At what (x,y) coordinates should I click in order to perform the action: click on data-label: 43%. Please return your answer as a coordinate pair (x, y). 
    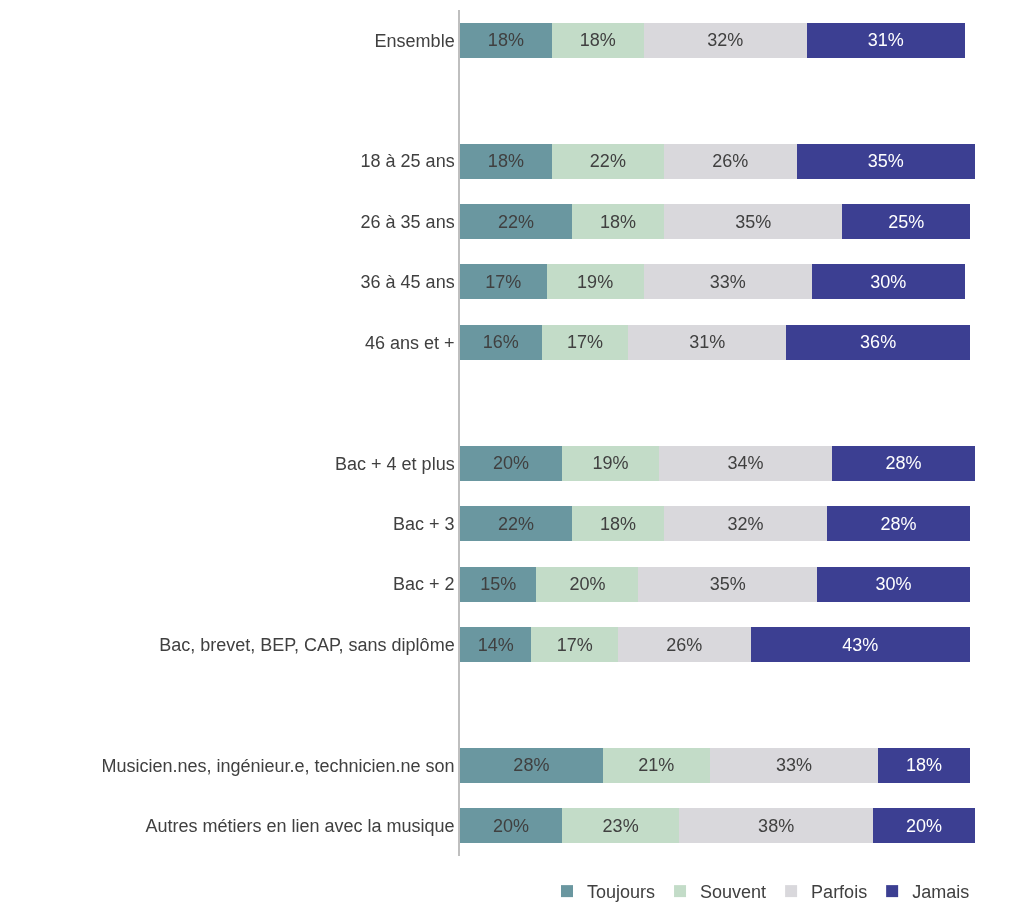
    Looking at the image, I should click on (860, 644).